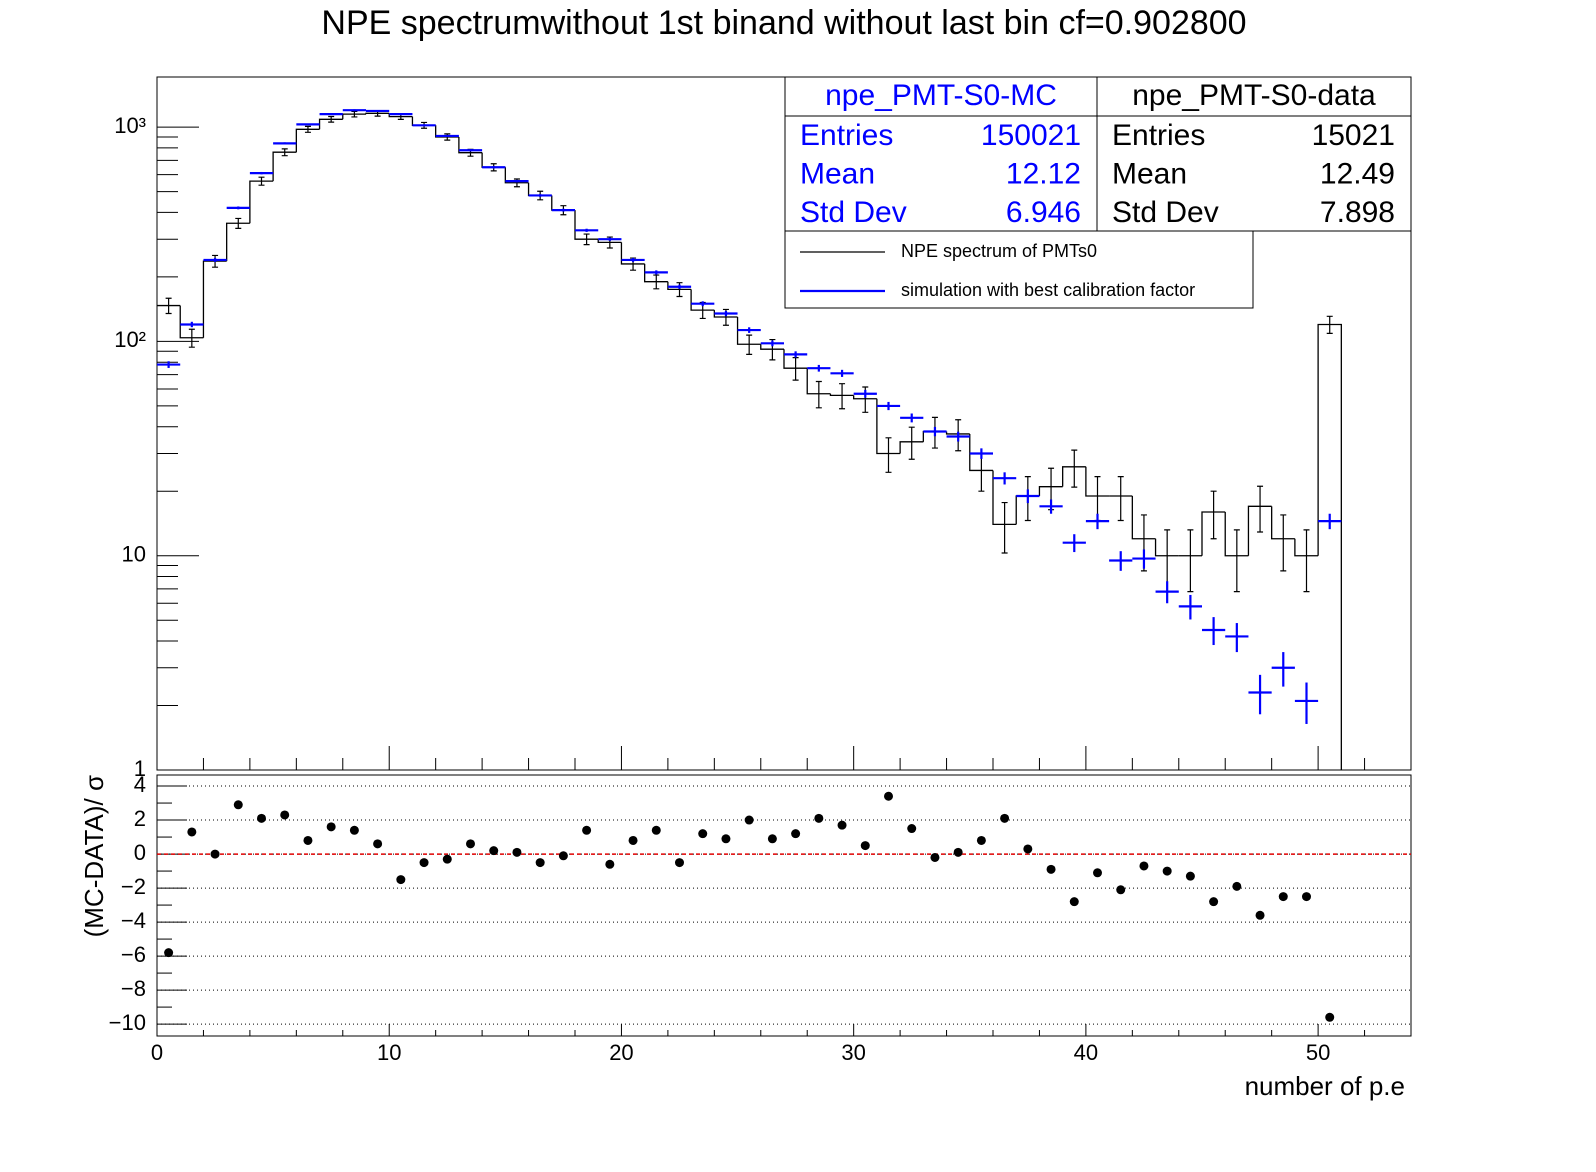 Image resolution: width=1596 pixels, height=1172 pixels. Describe the element at coordinates (140, 852) in the screenshot. I see `y-tick-label: 0` at that location.